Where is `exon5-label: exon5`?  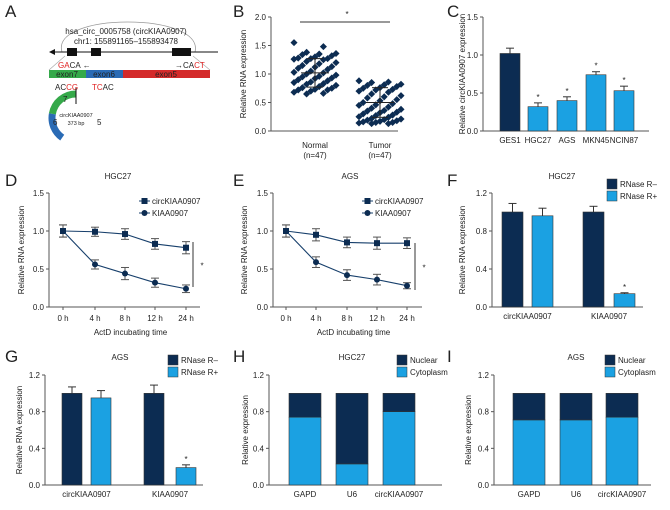
exon5-label: exon5 is located at coordinates (166, 74).